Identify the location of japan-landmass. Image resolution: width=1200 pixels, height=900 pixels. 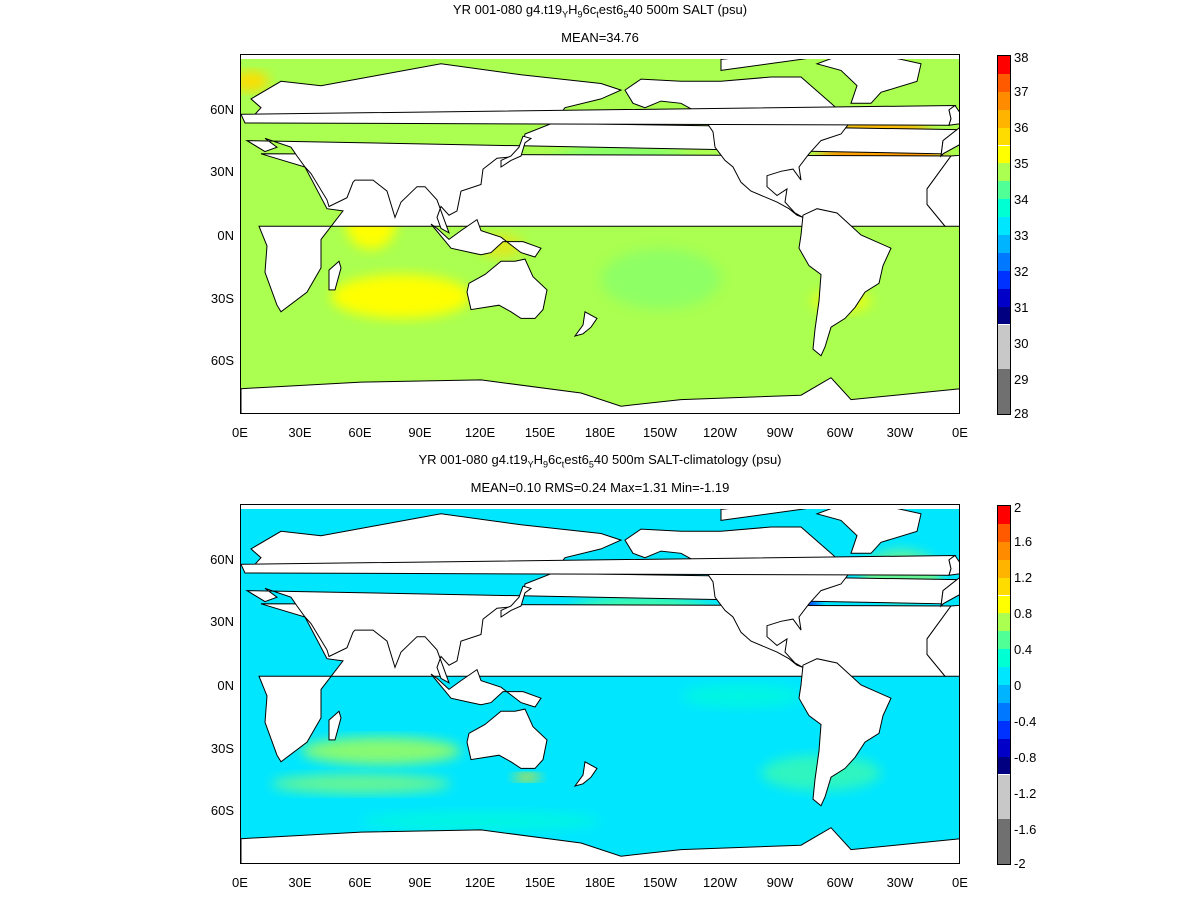
(516, 601).